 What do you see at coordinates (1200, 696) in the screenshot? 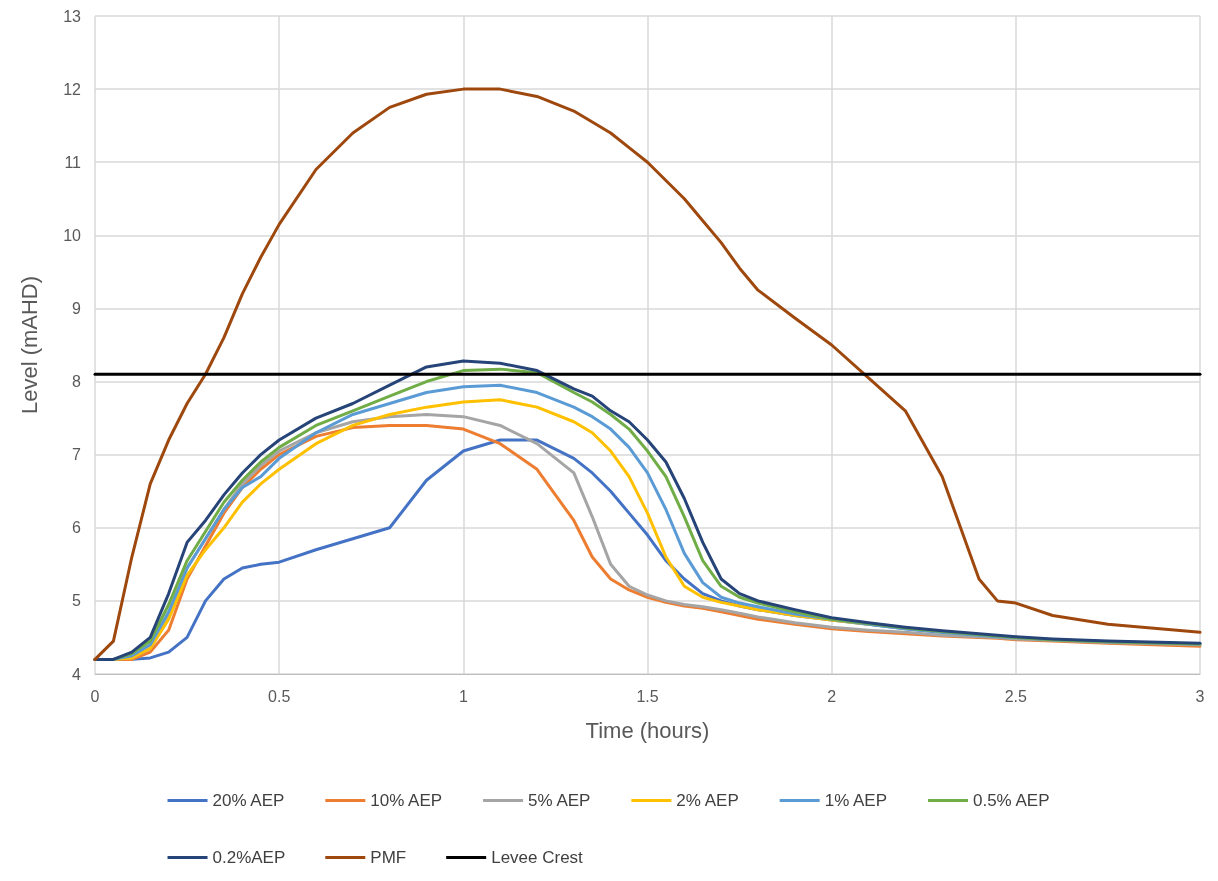
I see `x-tick-label: 3` at bounding box center [1200, 696].